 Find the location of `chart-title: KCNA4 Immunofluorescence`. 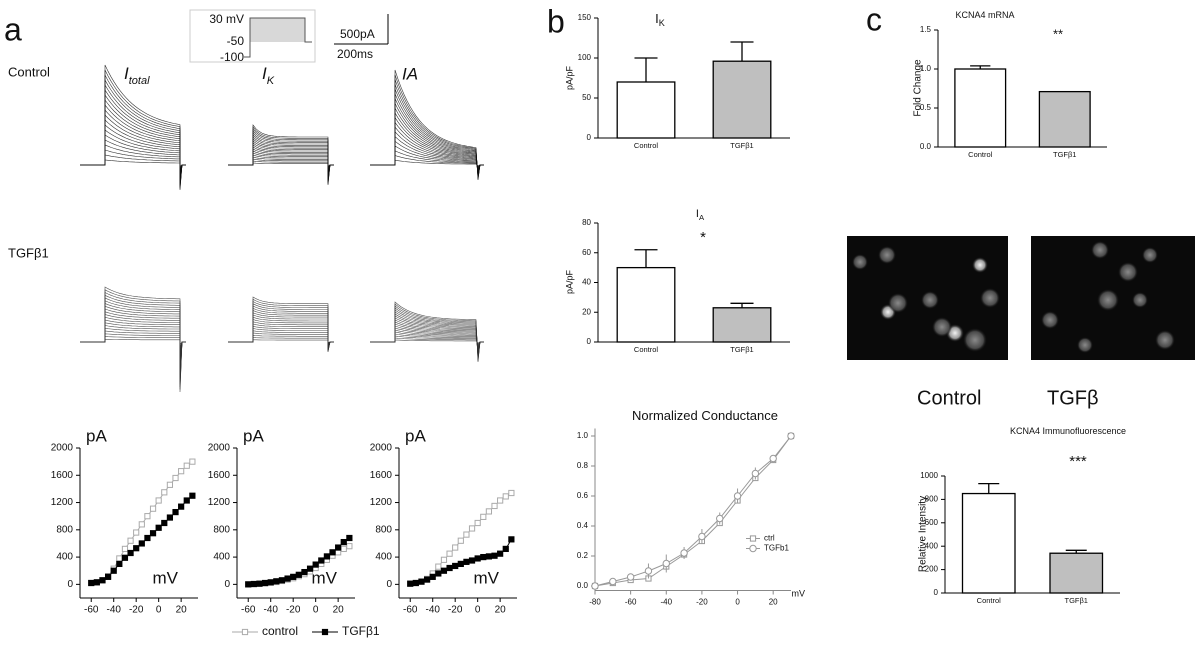

chart-title: KCNA4 Immunofluorescence is located at coordinates (1068, 431).